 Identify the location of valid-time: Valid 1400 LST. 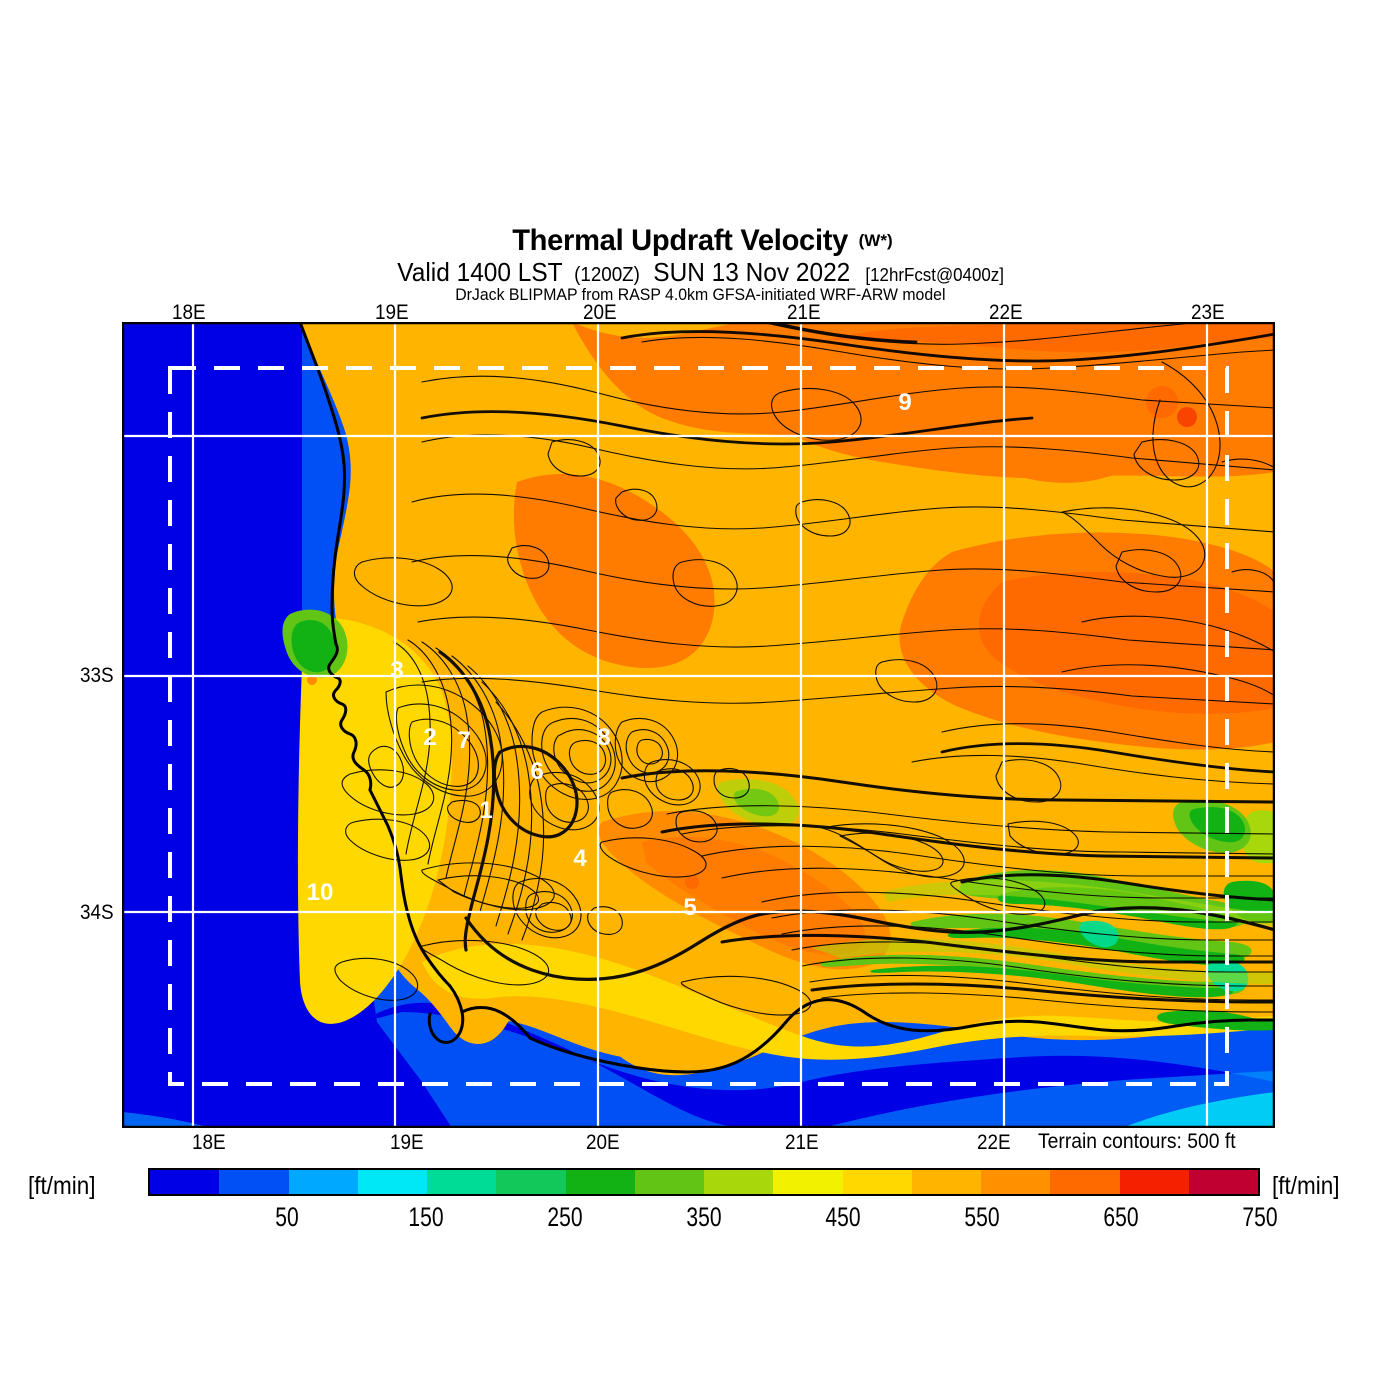
(480, 272).